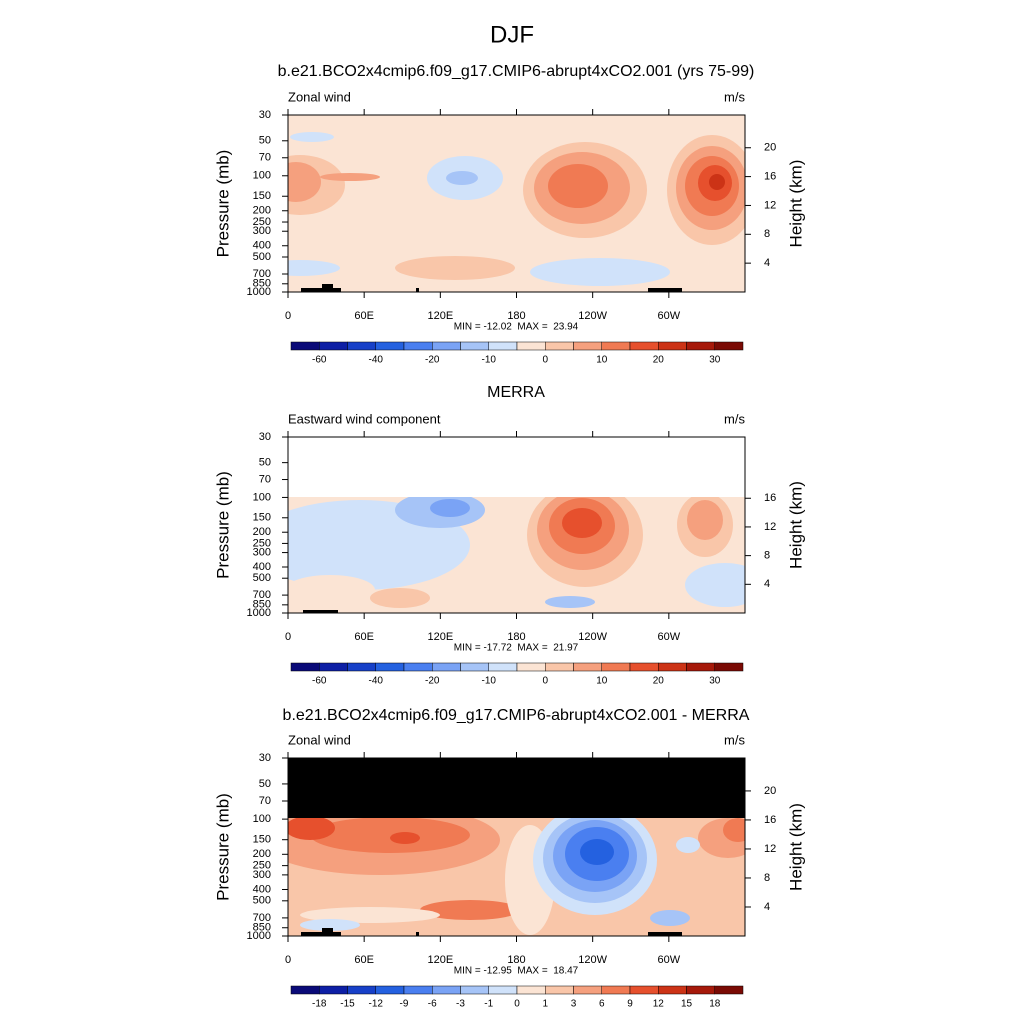 Image resolution: width=1024 pixels, height=1024 pixels. Describe the element at coordinates (516, 327) in the screenshot. I see `stats: MIN = -12.02 MAX = 23.94` at that location.